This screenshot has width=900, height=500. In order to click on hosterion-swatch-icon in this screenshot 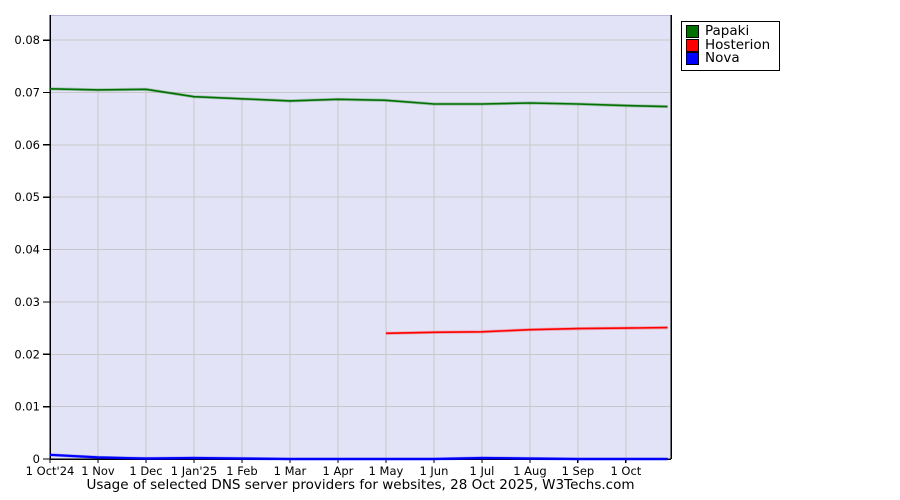, I will do `click(692, 45)`.